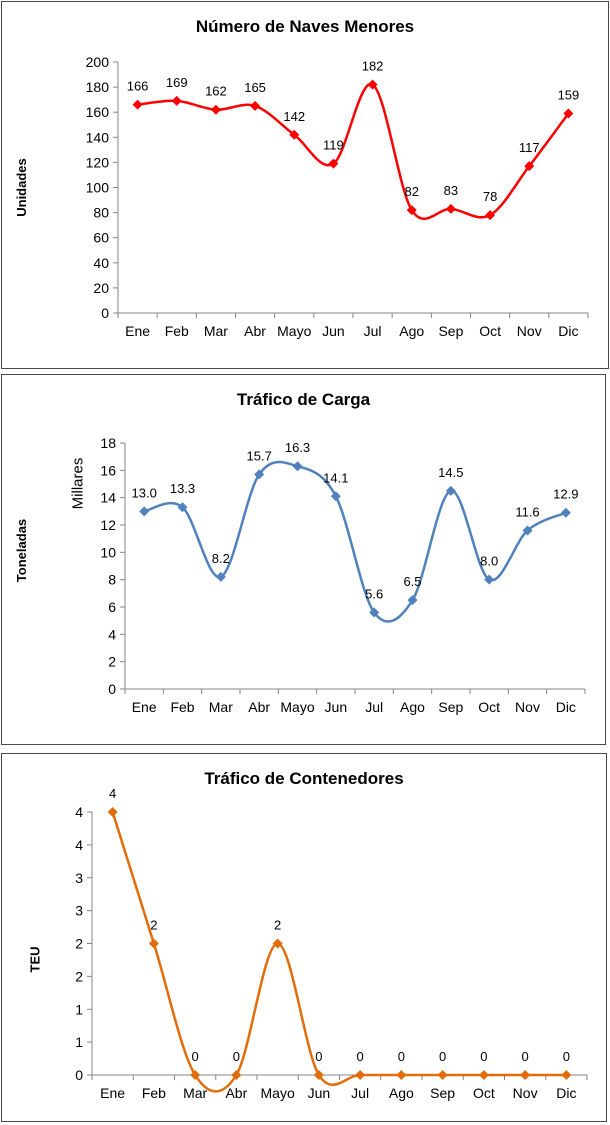 This screenshot has width=610, height=1125. Describe the element at coordinates (333, 145) in the screenshot. I see `data-label: 119` at that location.